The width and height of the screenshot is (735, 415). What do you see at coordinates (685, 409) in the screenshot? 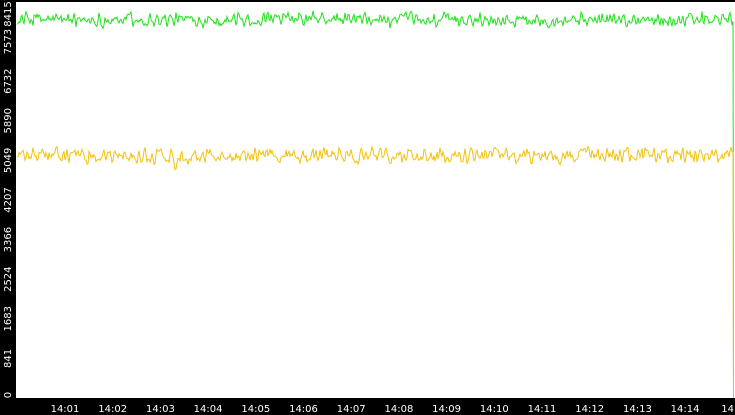
I see `x-tick-label: 14:14` at bounding box center [685, 409].